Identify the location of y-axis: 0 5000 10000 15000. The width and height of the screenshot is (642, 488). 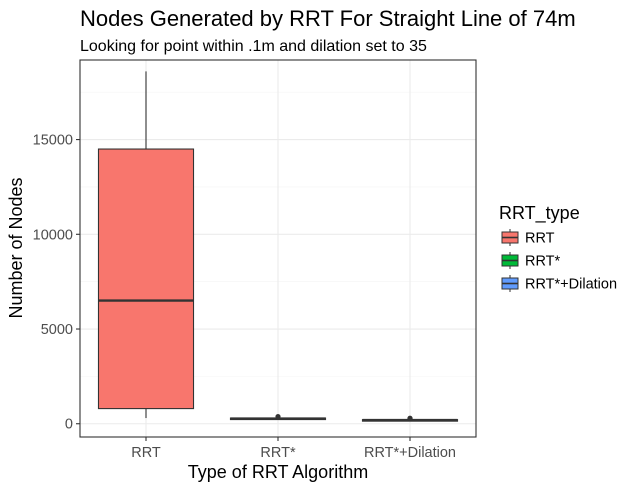
(56, 283).